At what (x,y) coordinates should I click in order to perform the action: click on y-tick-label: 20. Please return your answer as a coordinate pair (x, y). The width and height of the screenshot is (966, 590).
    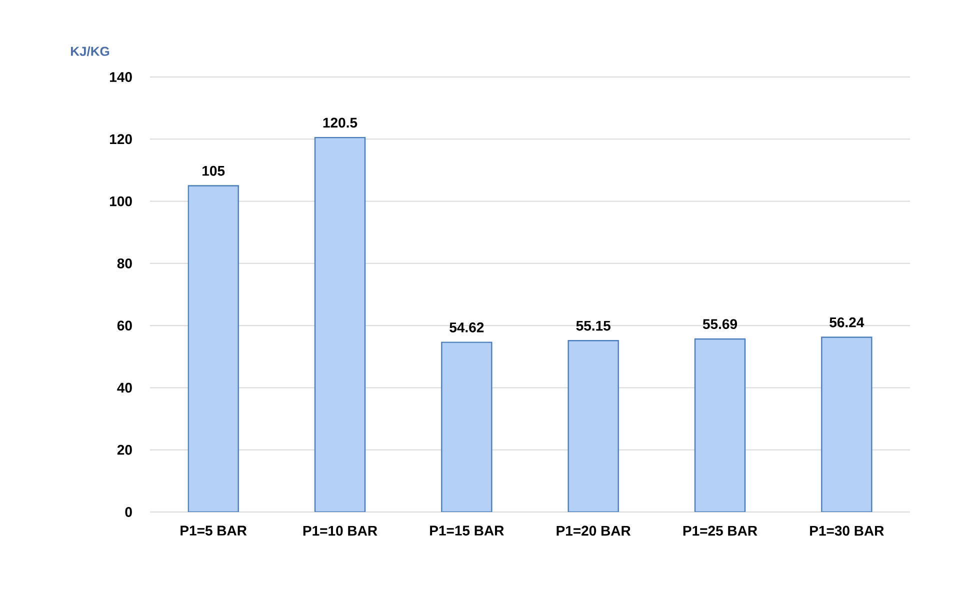
    Looking at the image, I should click on (124, 449).